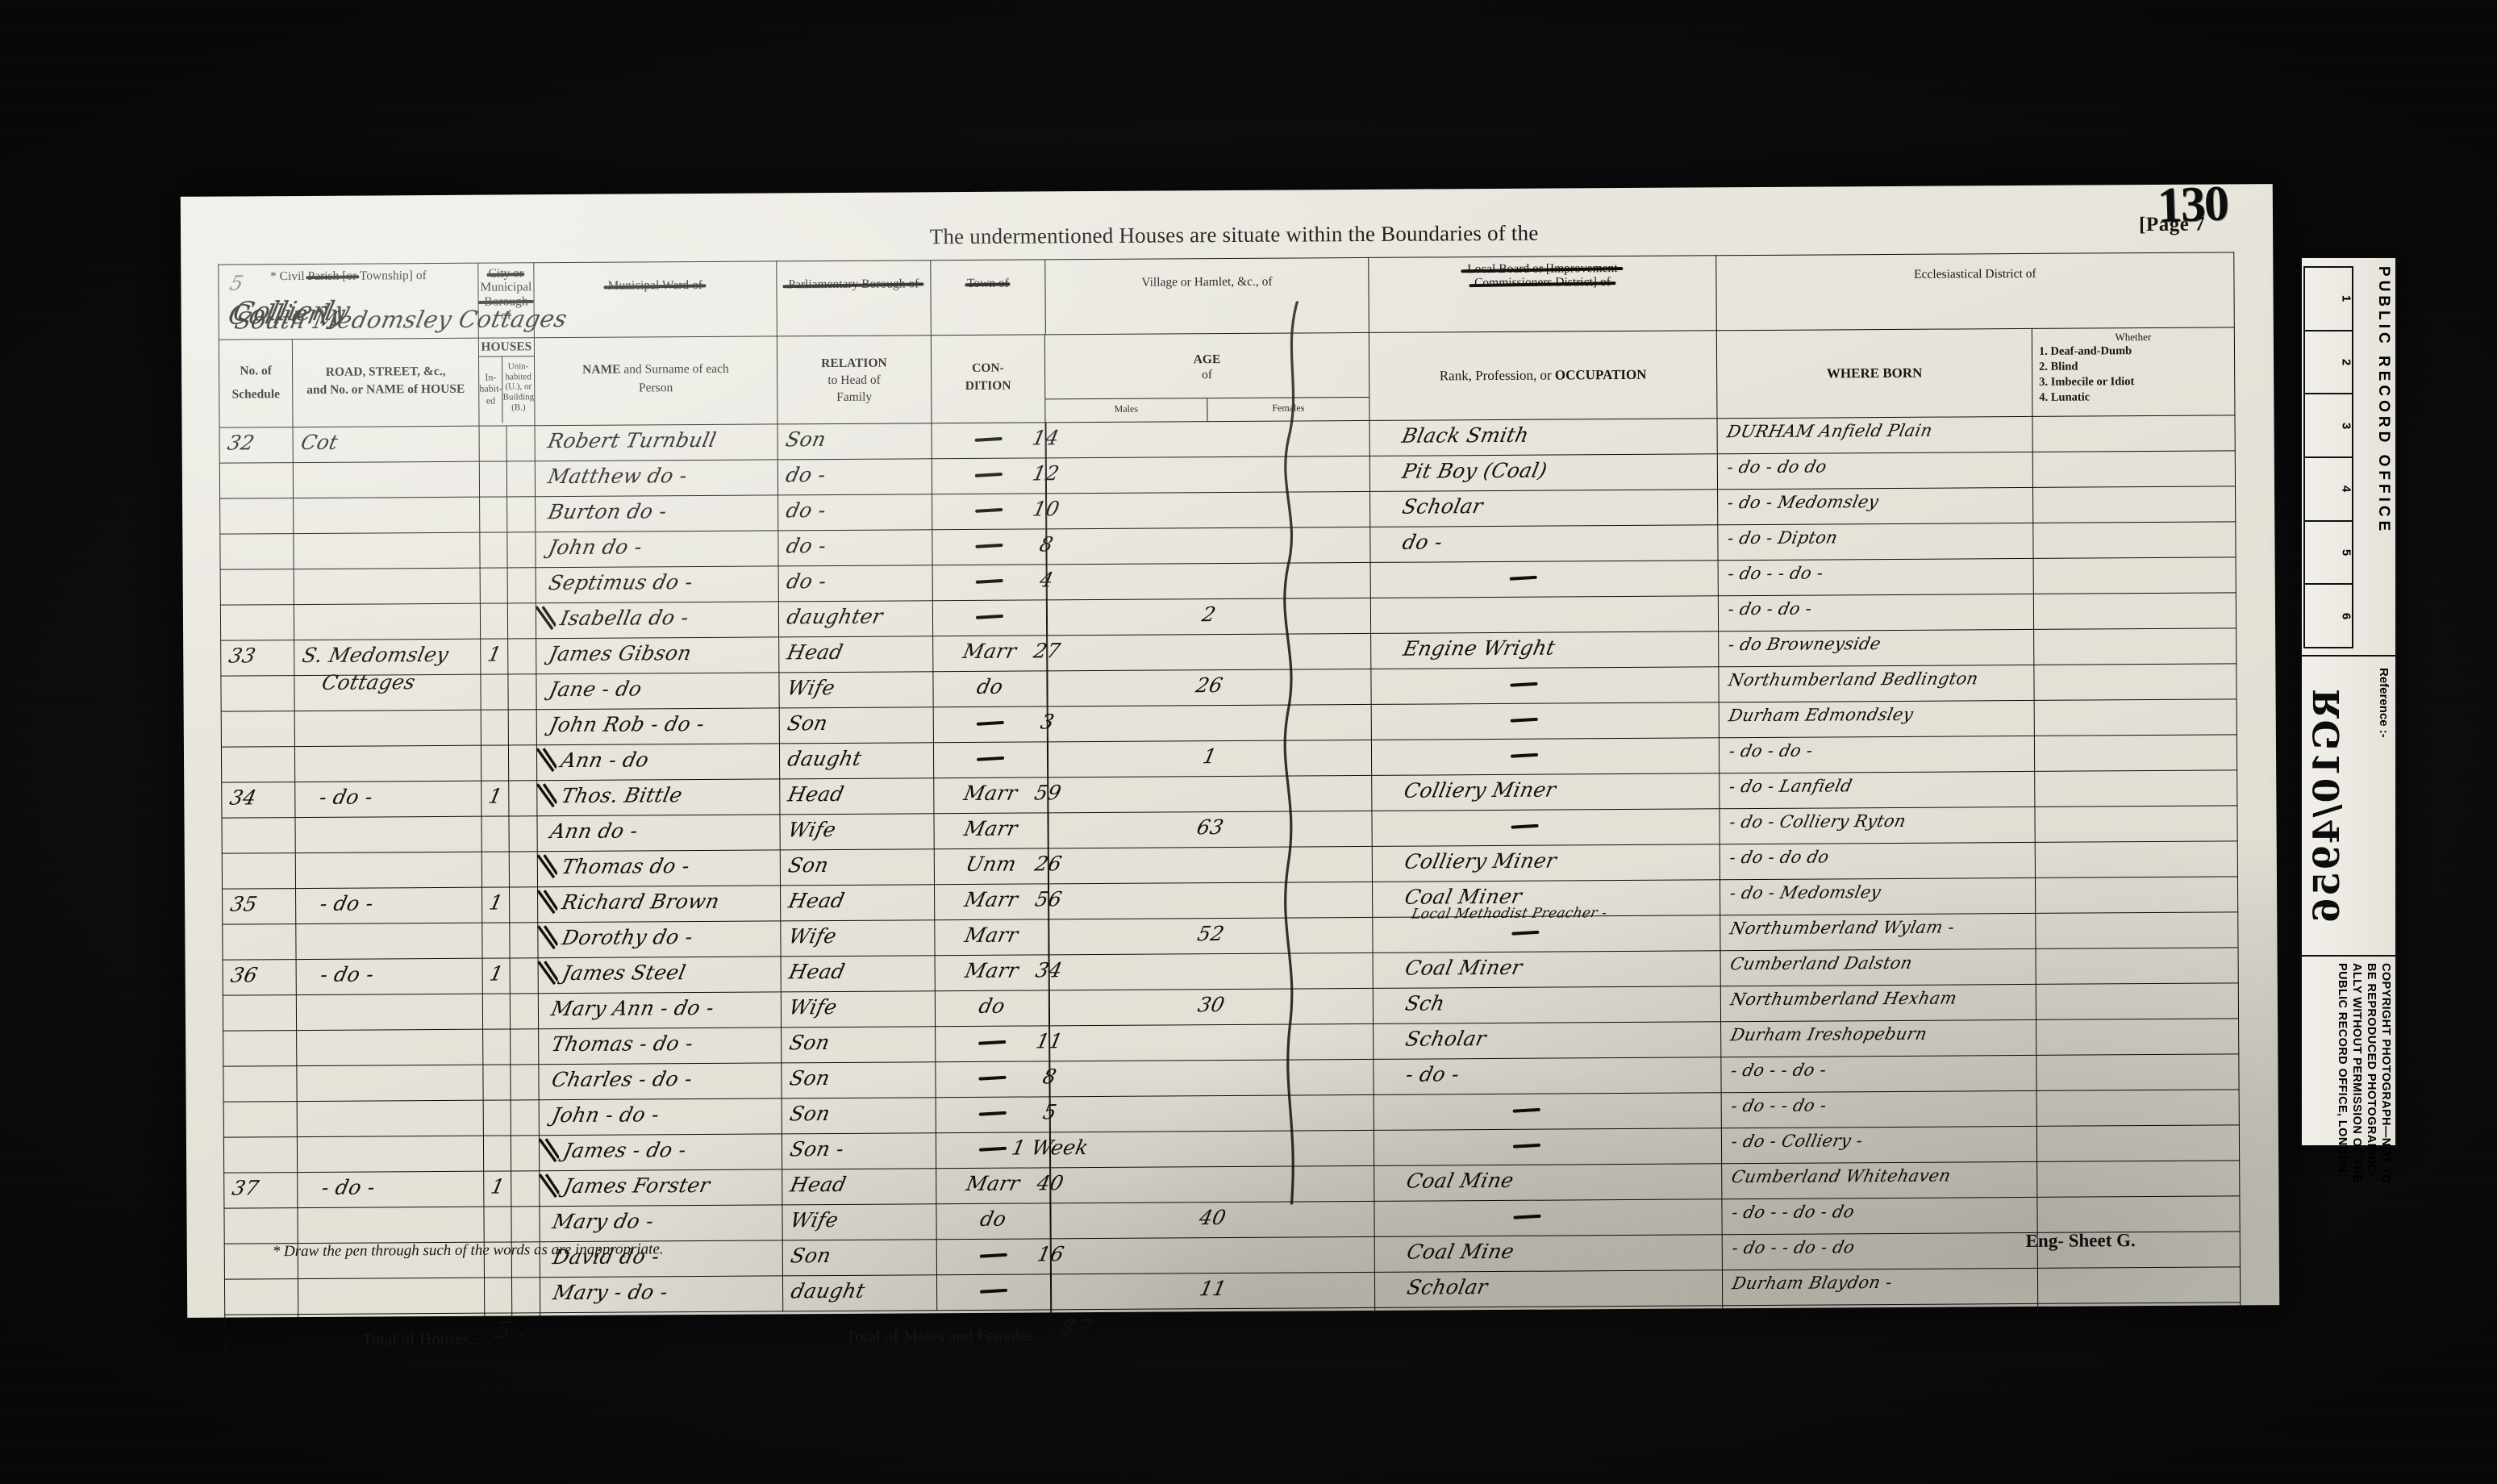 This screenshot has width=2497, height=1484. Describe the element at coordinates (2192, 205) in the screenshot. I see `page-stamp: 130` at that location.